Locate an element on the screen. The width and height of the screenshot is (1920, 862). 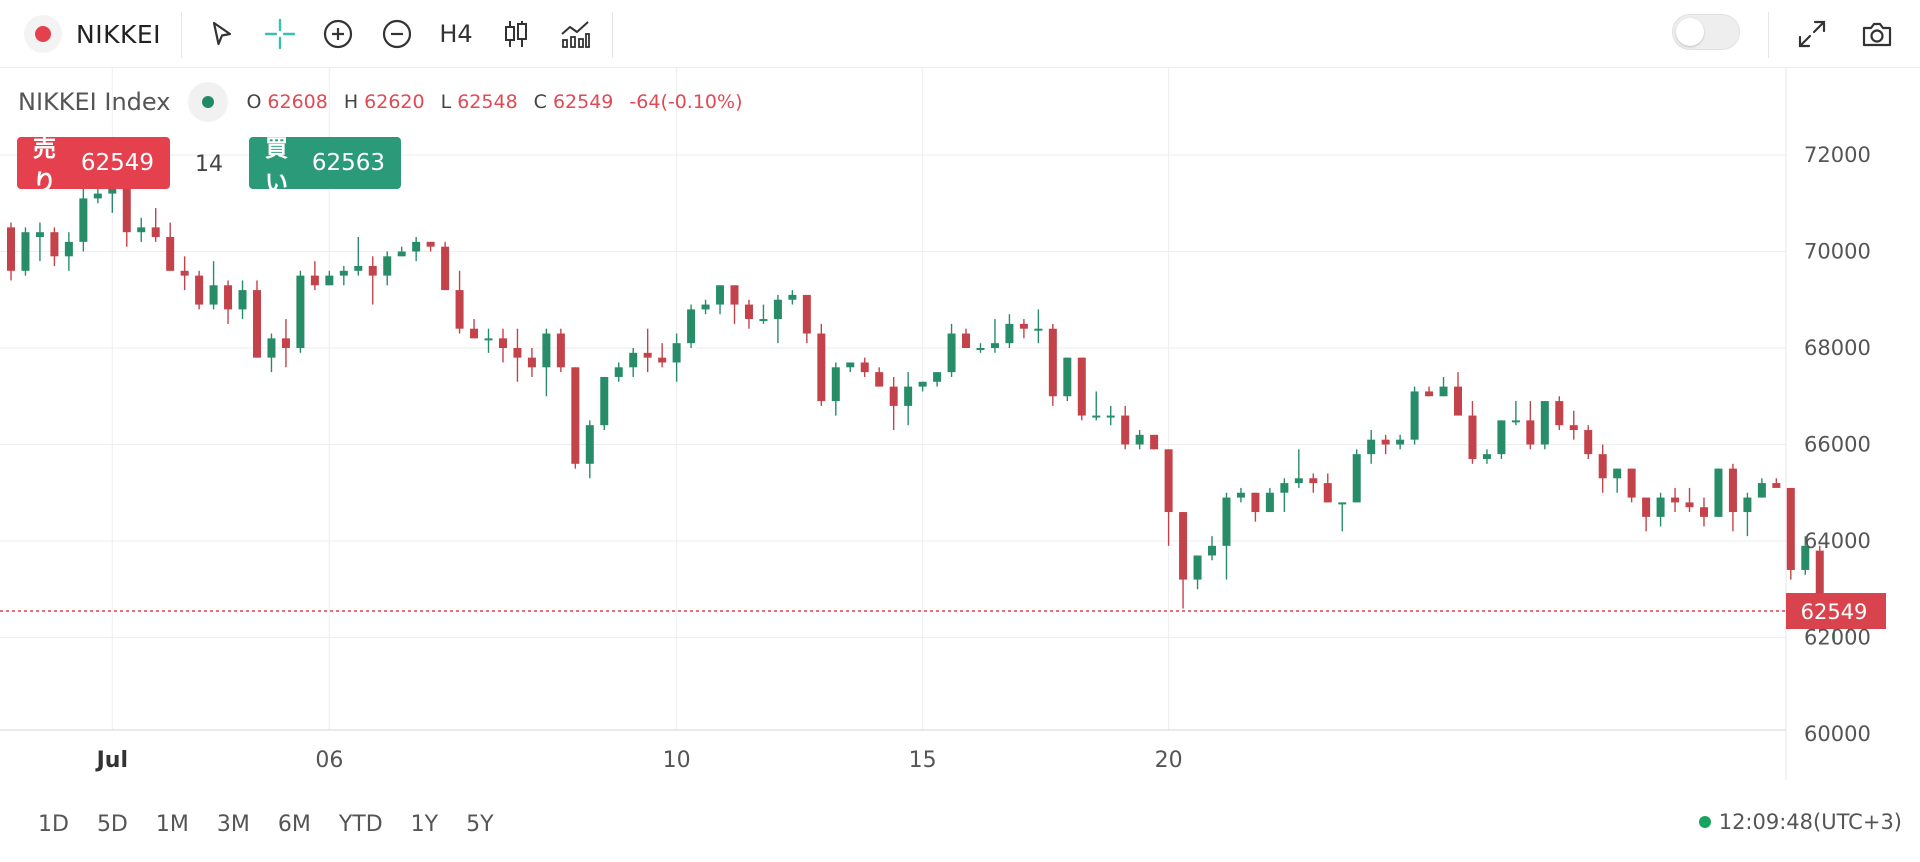
symbol-selector: NIKKEI is located at coordinates (92, 34).